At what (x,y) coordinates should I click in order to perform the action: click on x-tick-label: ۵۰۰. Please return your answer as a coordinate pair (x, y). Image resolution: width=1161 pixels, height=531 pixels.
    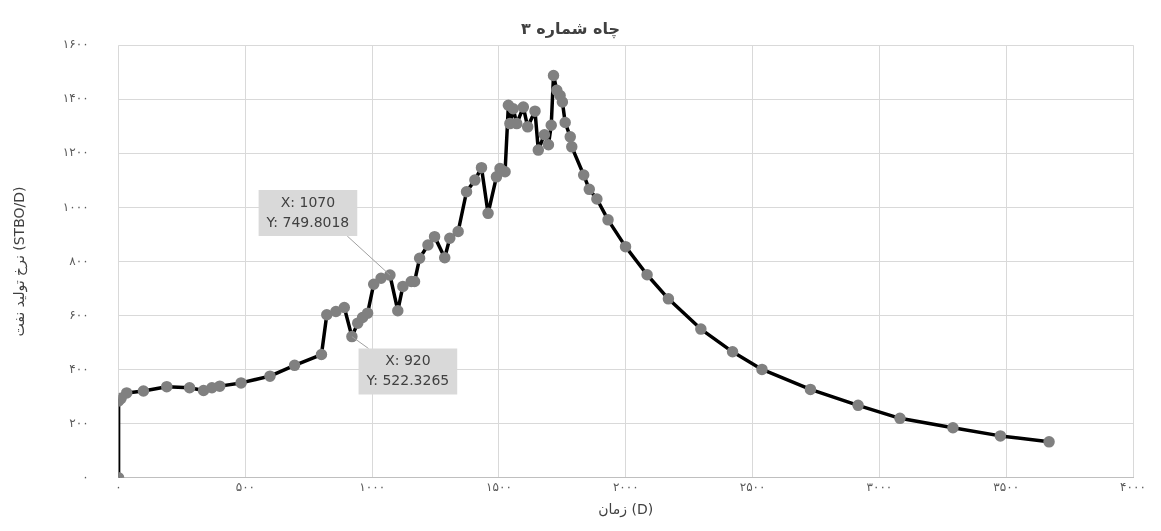
    Looking at the image, I should click on (245, 487).